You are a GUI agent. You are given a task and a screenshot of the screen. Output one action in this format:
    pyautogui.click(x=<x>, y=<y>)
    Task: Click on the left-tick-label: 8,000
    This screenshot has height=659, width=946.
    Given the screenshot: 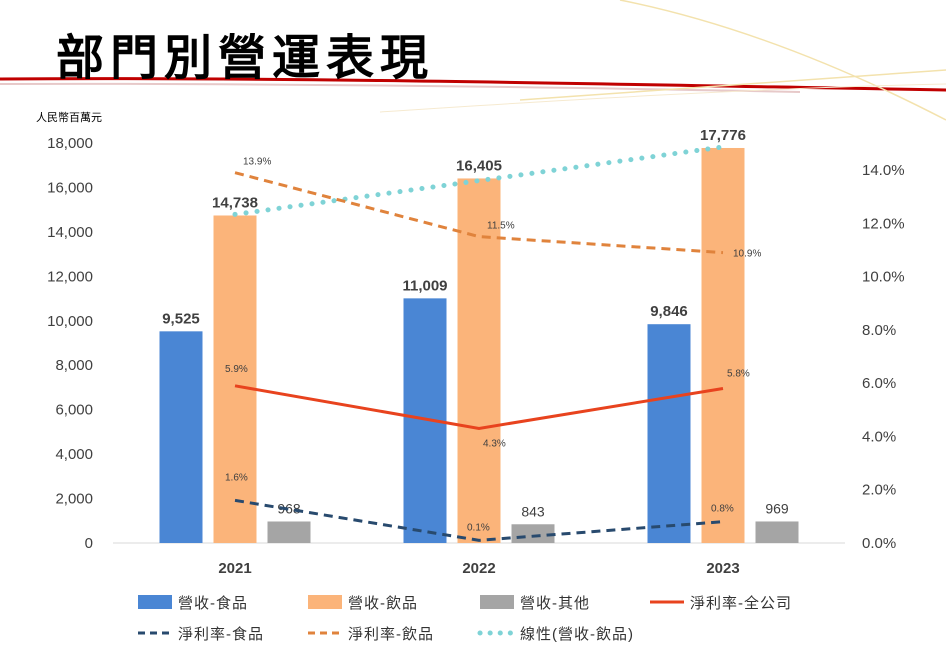 What is the action you would take?
    pyautogui.click(x=74, y=365)
    